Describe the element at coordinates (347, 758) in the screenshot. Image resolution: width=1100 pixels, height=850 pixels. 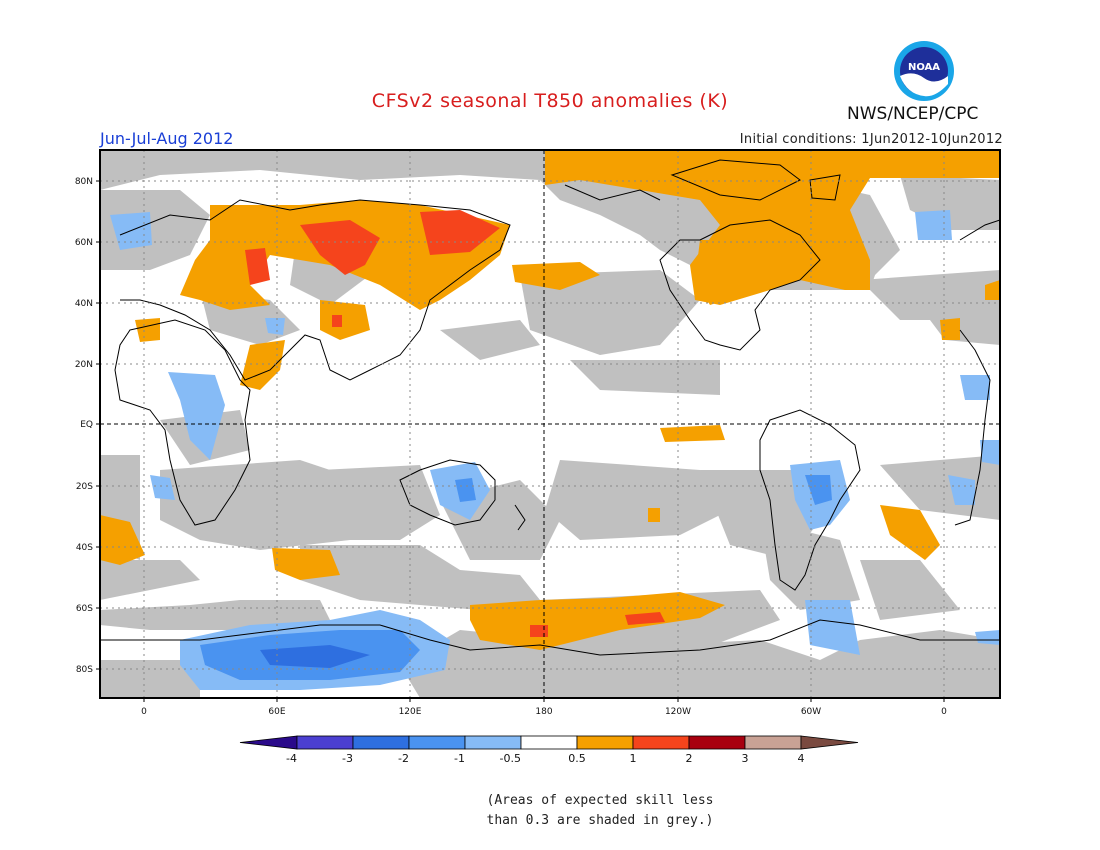
I see `colorbar-label: -3` at that location.